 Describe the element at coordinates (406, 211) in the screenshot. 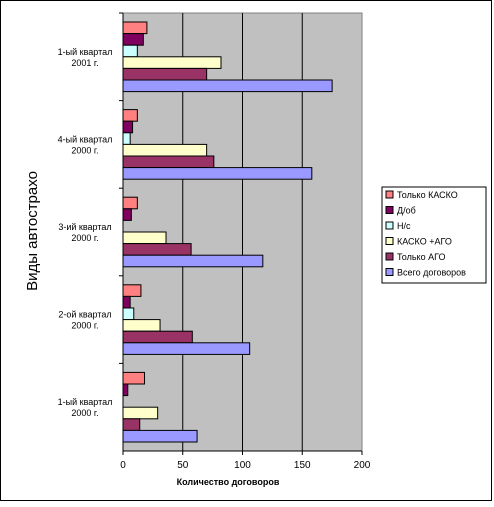

I see `legend-label: Д/об` at that location.